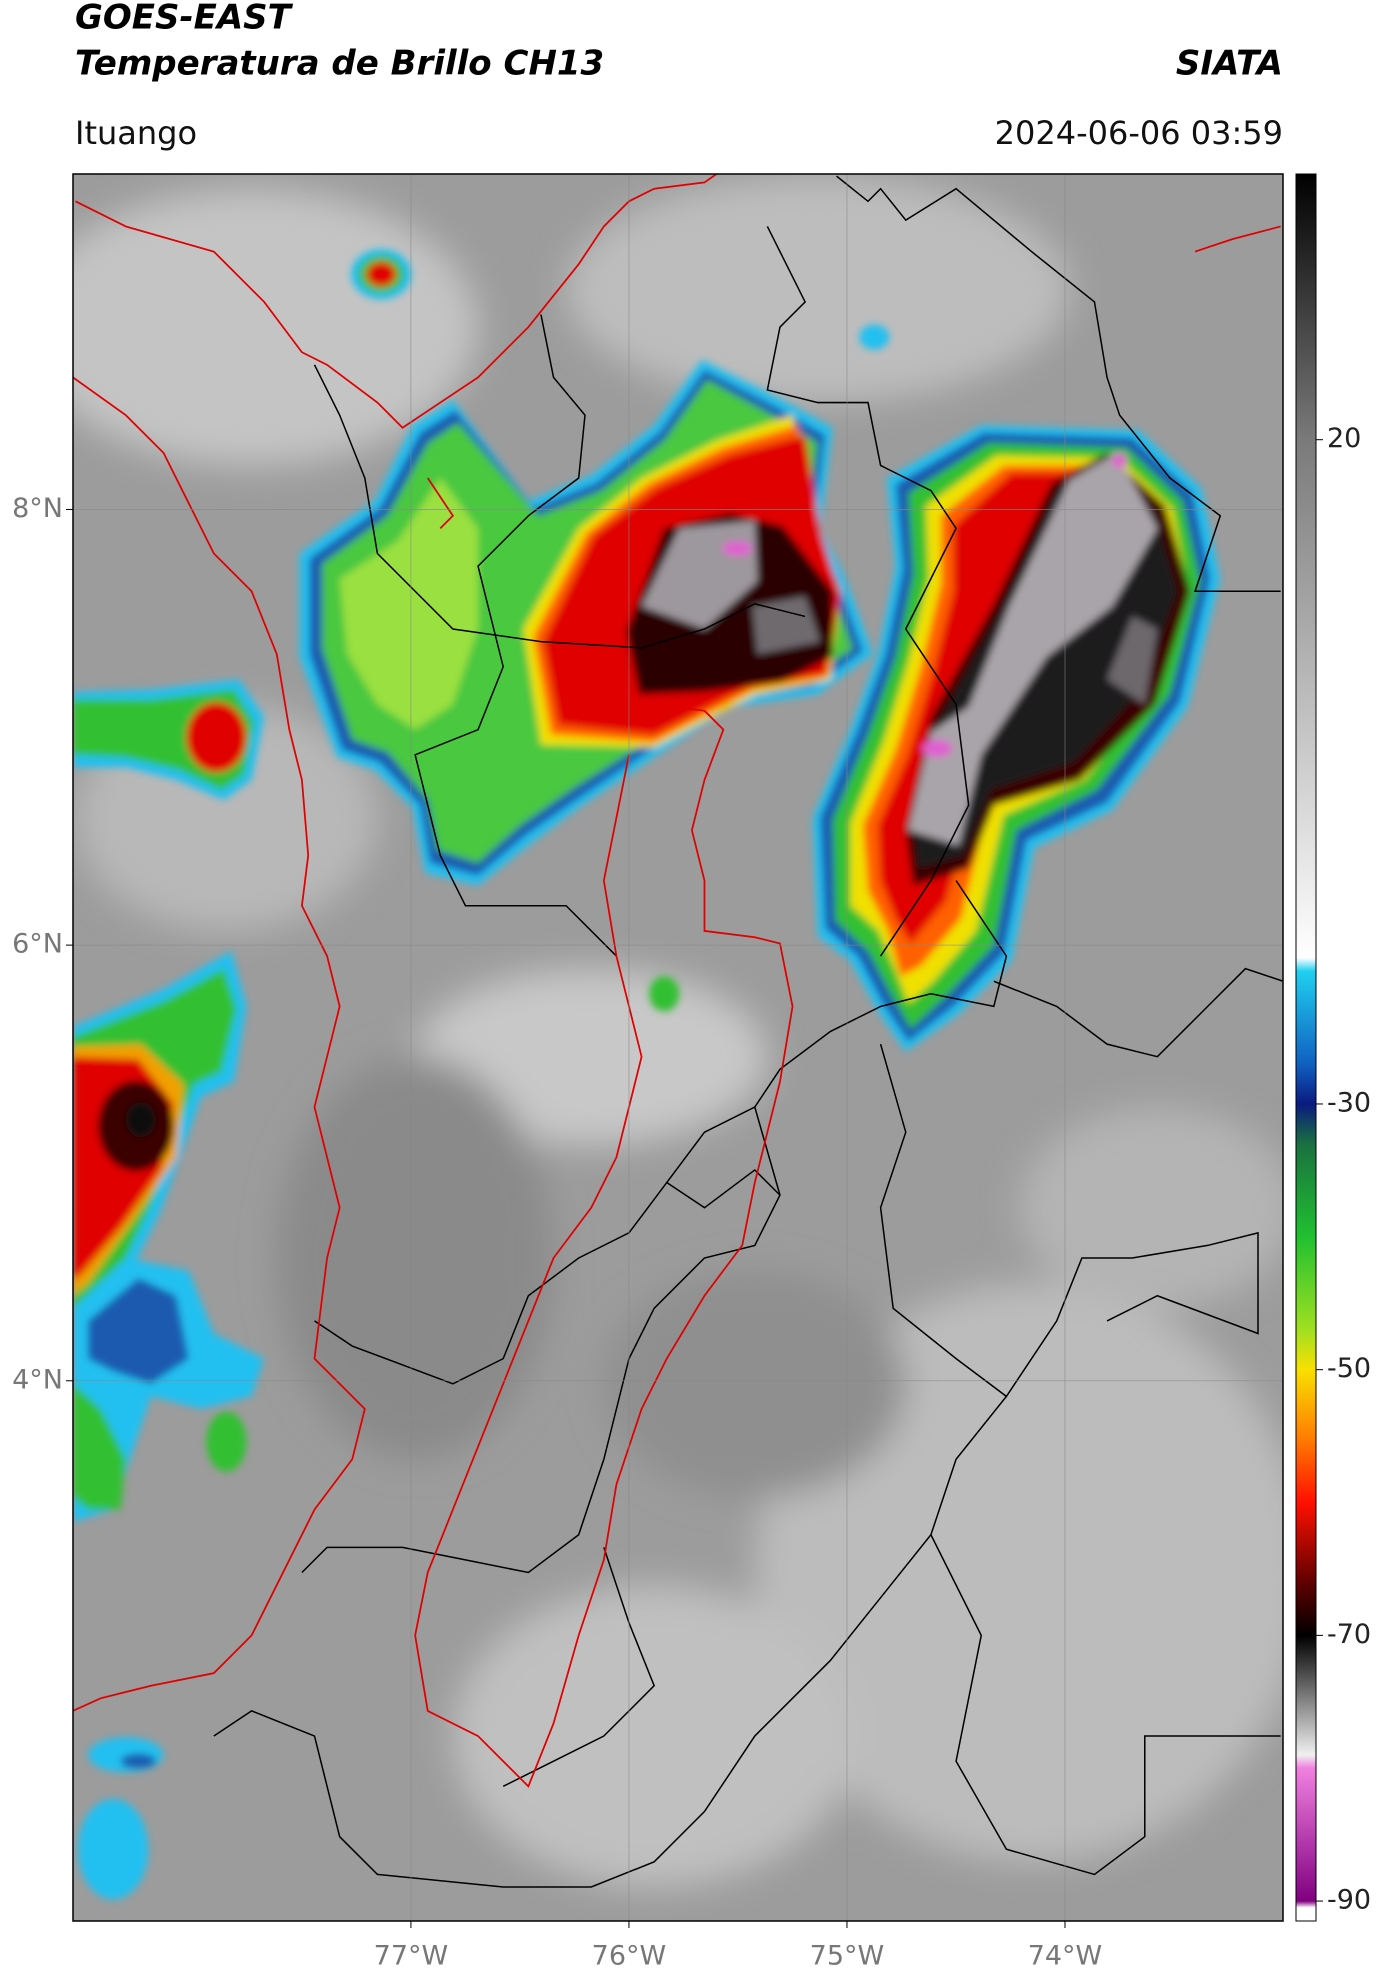 This screenshot has width=1384, height=1985. Describe the element at coordinates (1349, 1634) in the screenshot. I see `colorbar-tick-label: -70` at that location.